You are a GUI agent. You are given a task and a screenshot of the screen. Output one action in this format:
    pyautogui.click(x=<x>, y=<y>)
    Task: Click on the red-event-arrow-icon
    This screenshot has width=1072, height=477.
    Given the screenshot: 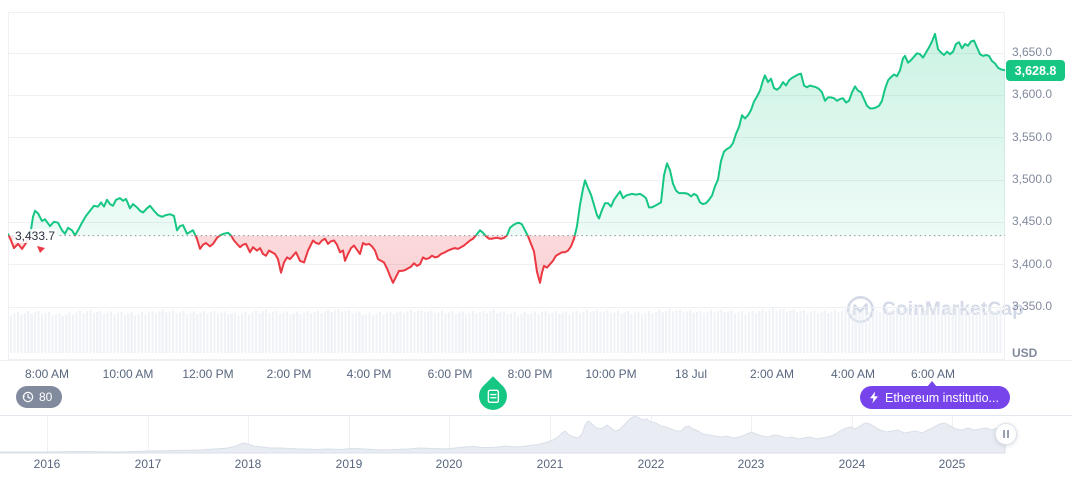 What is the action you would take?
    pyautogui.click(x=41, y=249)
    